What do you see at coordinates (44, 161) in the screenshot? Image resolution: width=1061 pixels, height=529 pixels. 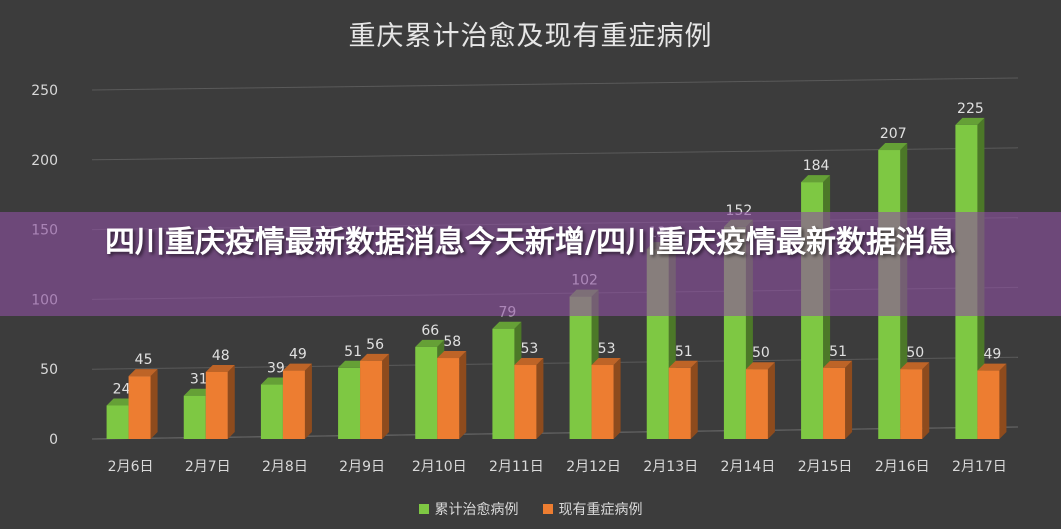 I see `y-tick-label: 200` at bounding box center [44, 161].